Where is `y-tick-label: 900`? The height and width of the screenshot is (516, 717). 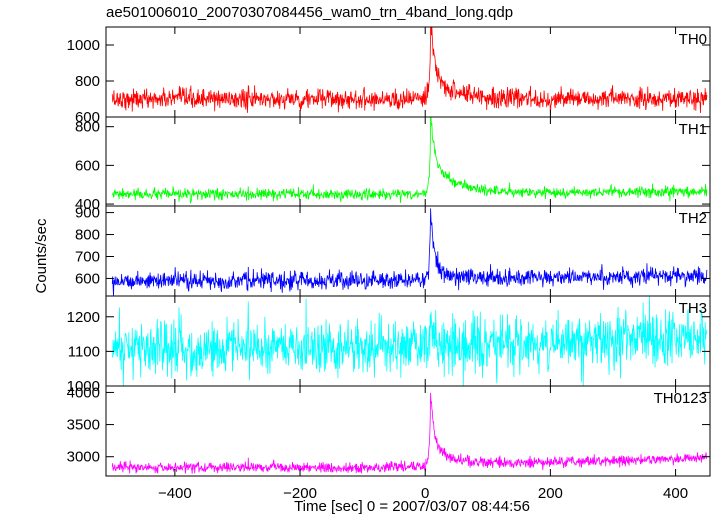 y-tick-label: 900 is located at coordinates (87, 213).